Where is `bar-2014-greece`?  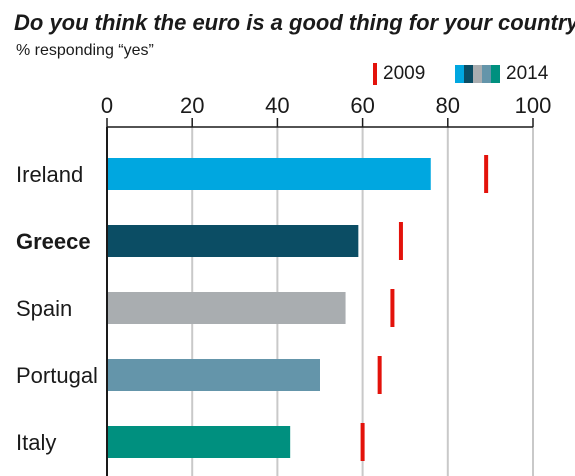
bar-2014-greece is located at coordinates (233, 241).